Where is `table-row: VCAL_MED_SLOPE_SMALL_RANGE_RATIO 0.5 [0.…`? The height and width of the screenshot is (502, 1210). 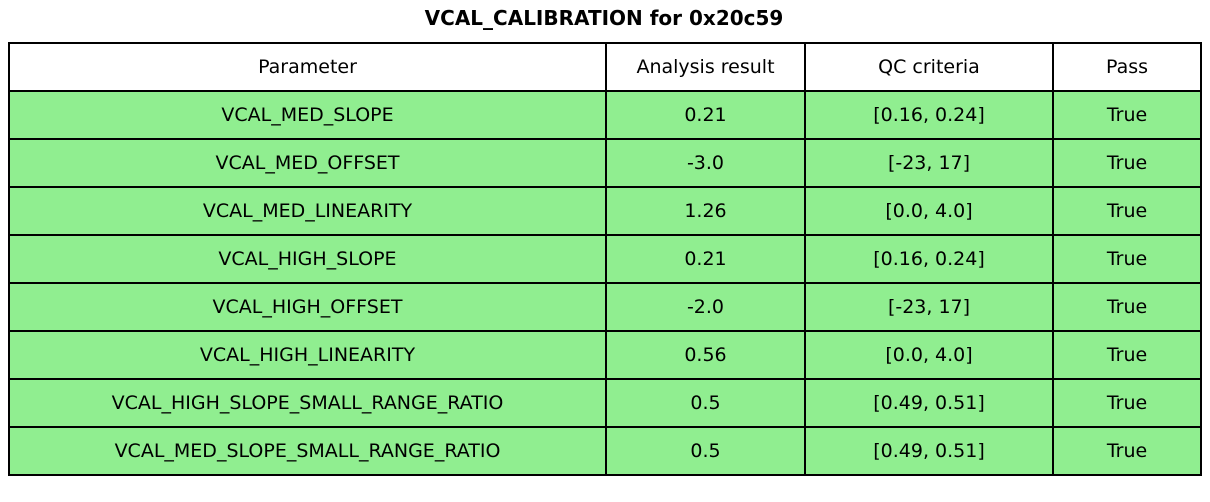 table-row: VCAL_MED_SLOPE_SMALL_RANGE_RATIO 0.5 [0.… is located at coordinates (605, 451).